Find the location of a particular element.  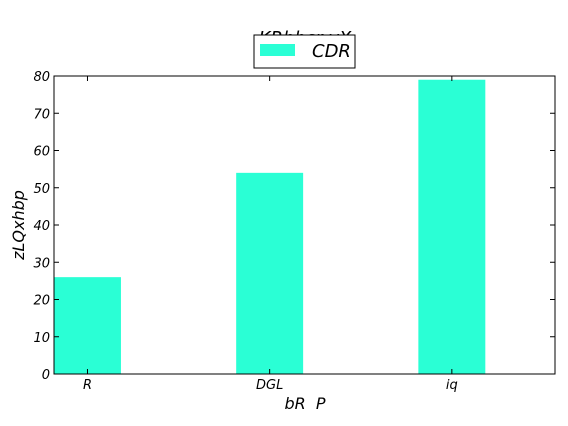

legend: CDR is located at coordinates (304, 51).